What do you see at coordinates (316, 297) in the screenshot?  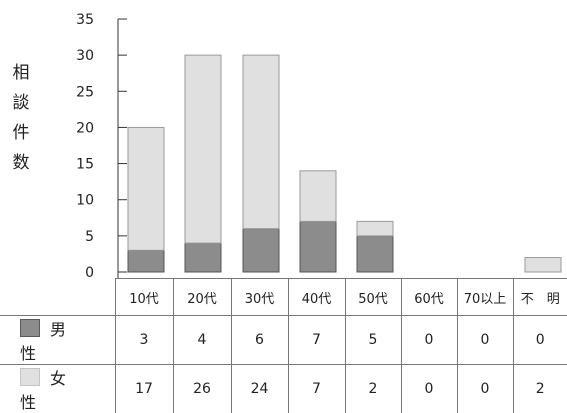 I see `category-label-40s: 40代` at bounding box center [316, 297].